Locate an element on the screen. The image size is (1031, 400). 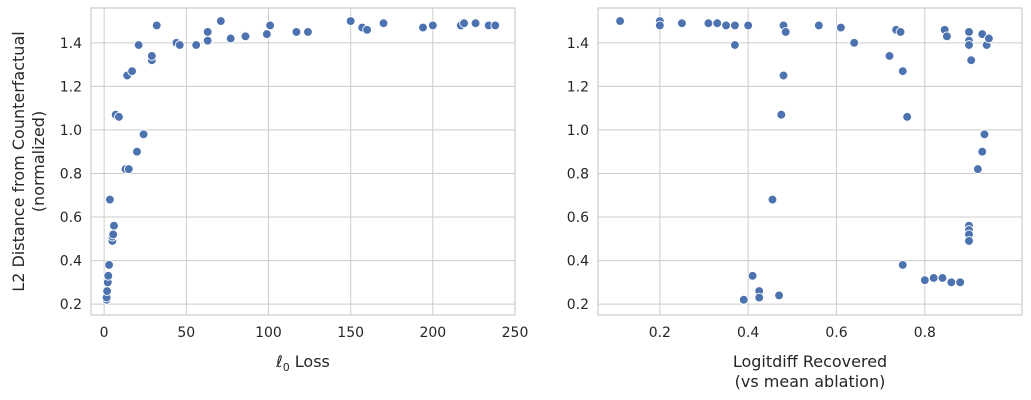
y-axis-label: (normalized) is located at coordinates (38, 161).